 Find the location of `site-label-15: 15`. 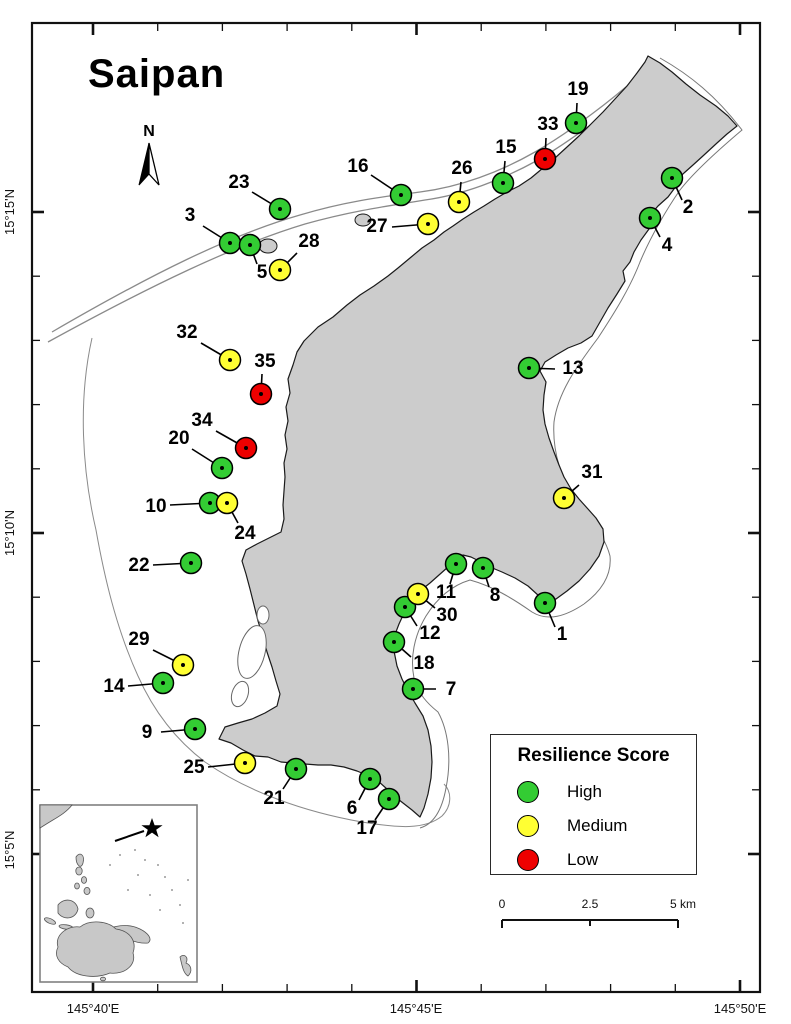

site-label-15: 15 is located at coordinates (506, 147).